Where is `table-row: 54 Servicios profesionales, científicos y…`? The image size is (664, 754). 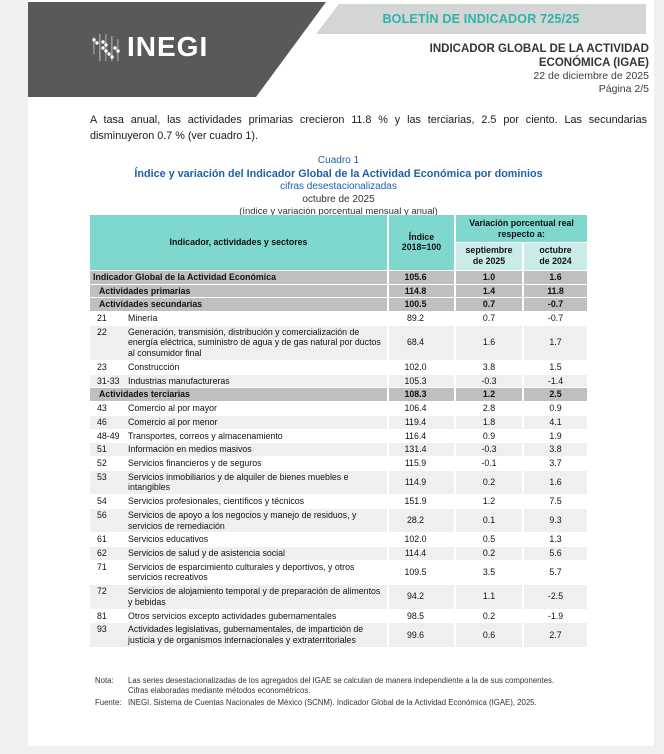
table-row: 54 Servicios profesionales, científicos y… is located at coordinates (339, 501).